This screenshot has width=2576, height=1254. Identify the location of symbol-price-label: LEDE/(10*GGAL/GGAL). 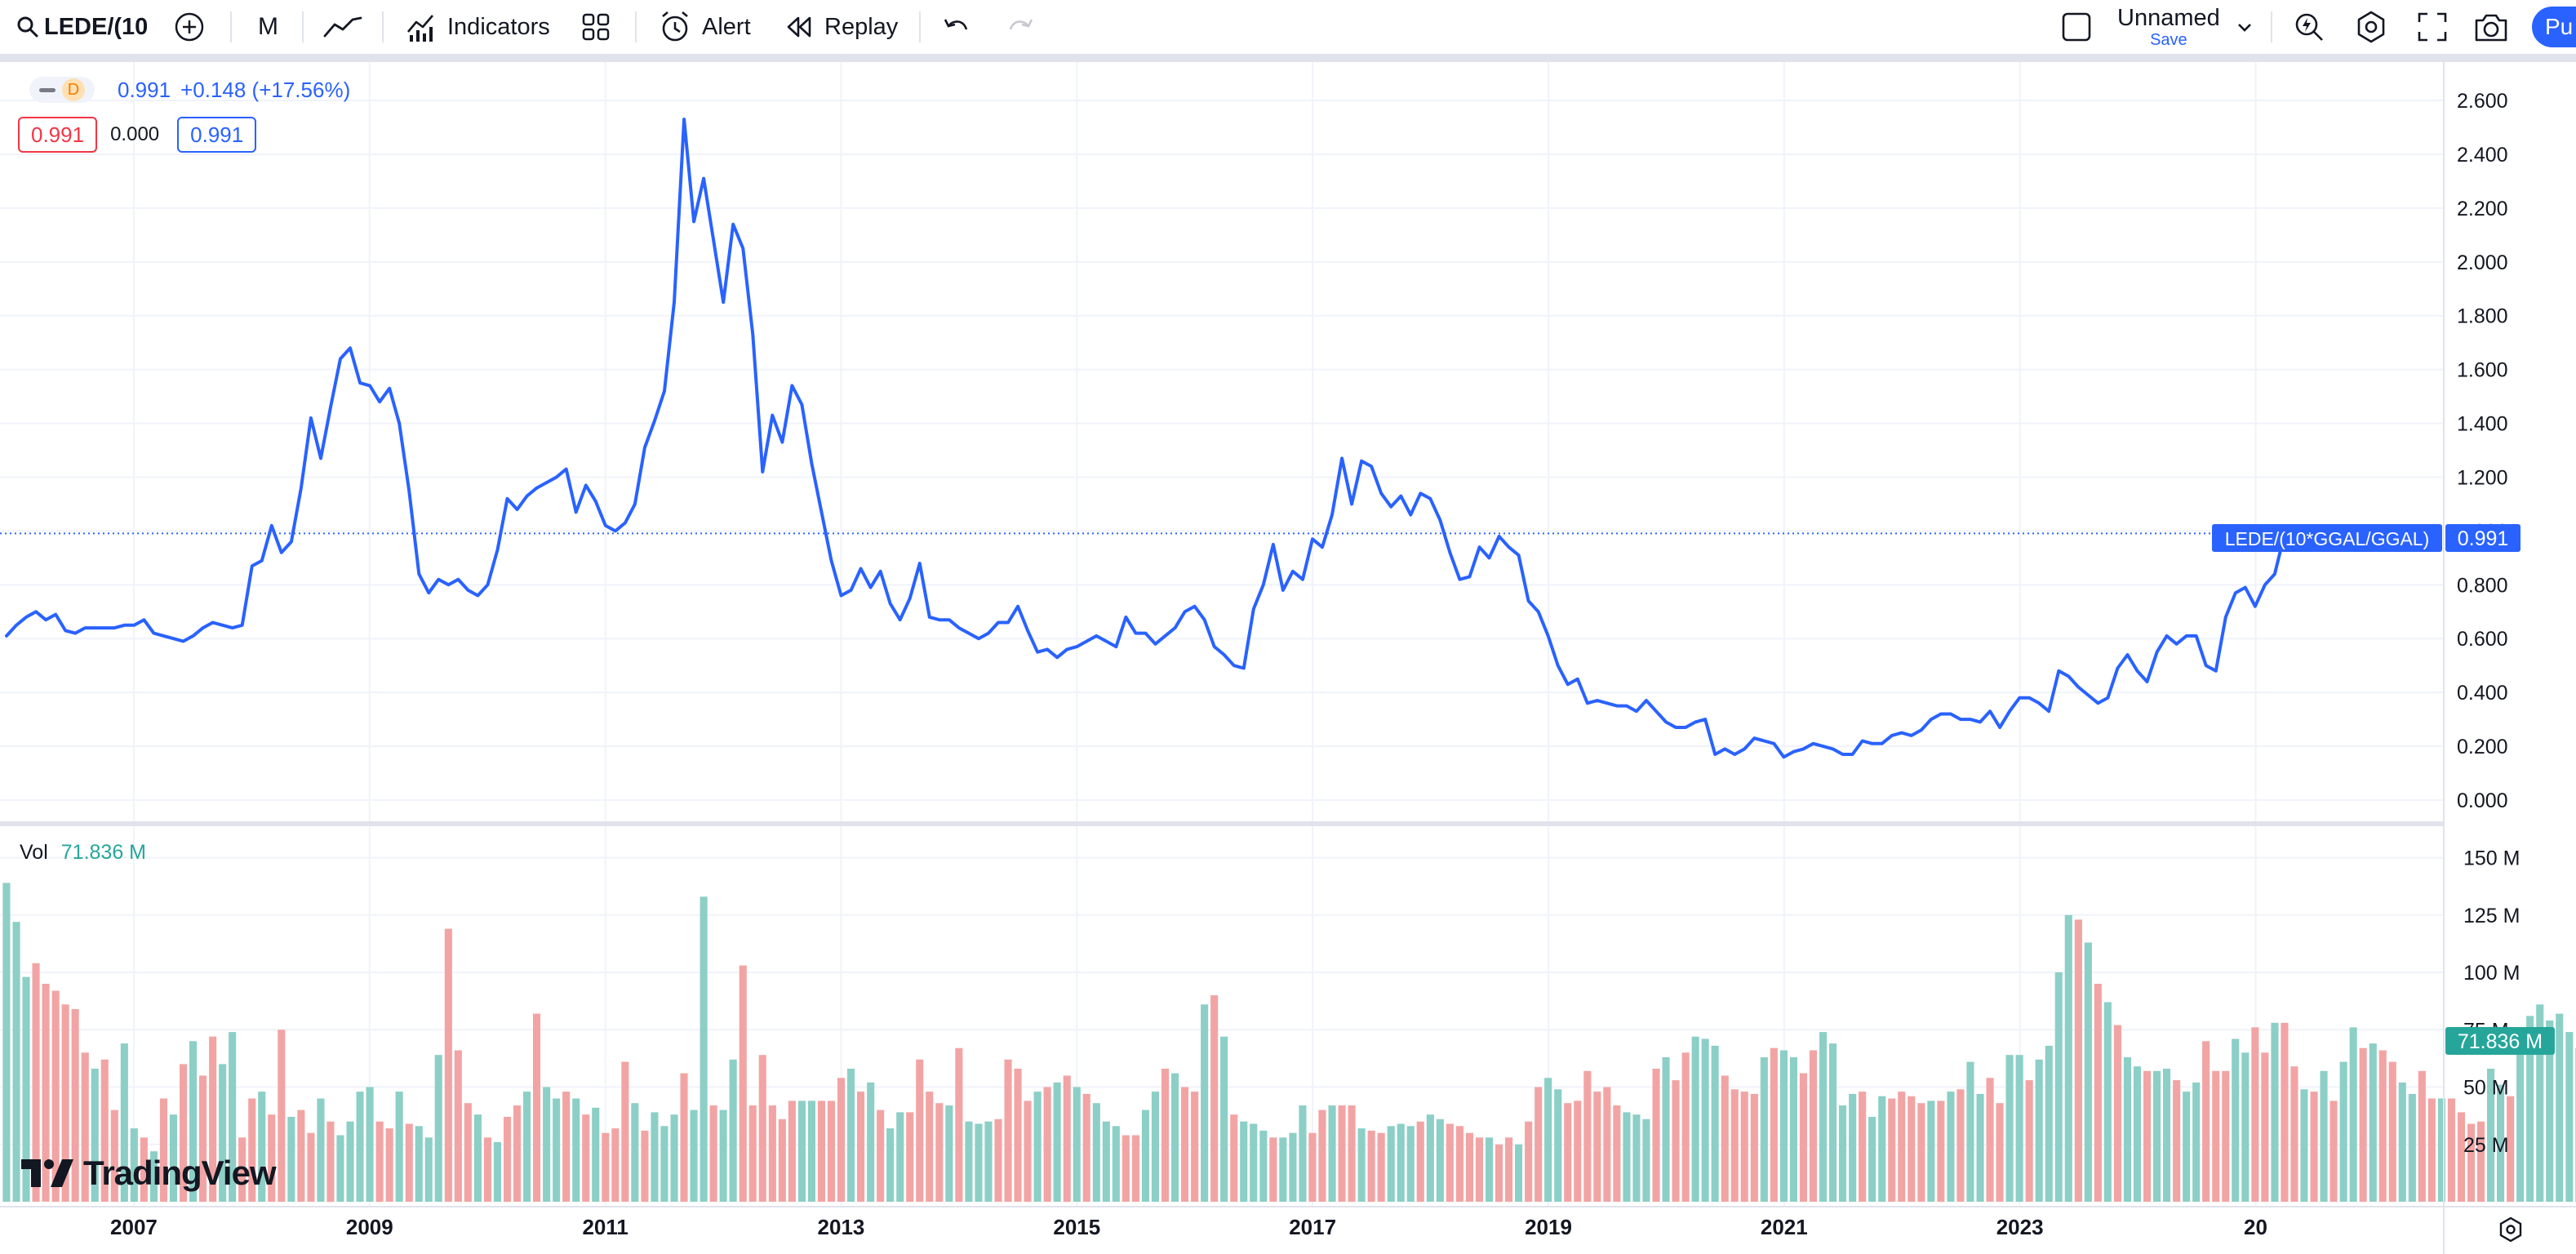
(2327, 538).